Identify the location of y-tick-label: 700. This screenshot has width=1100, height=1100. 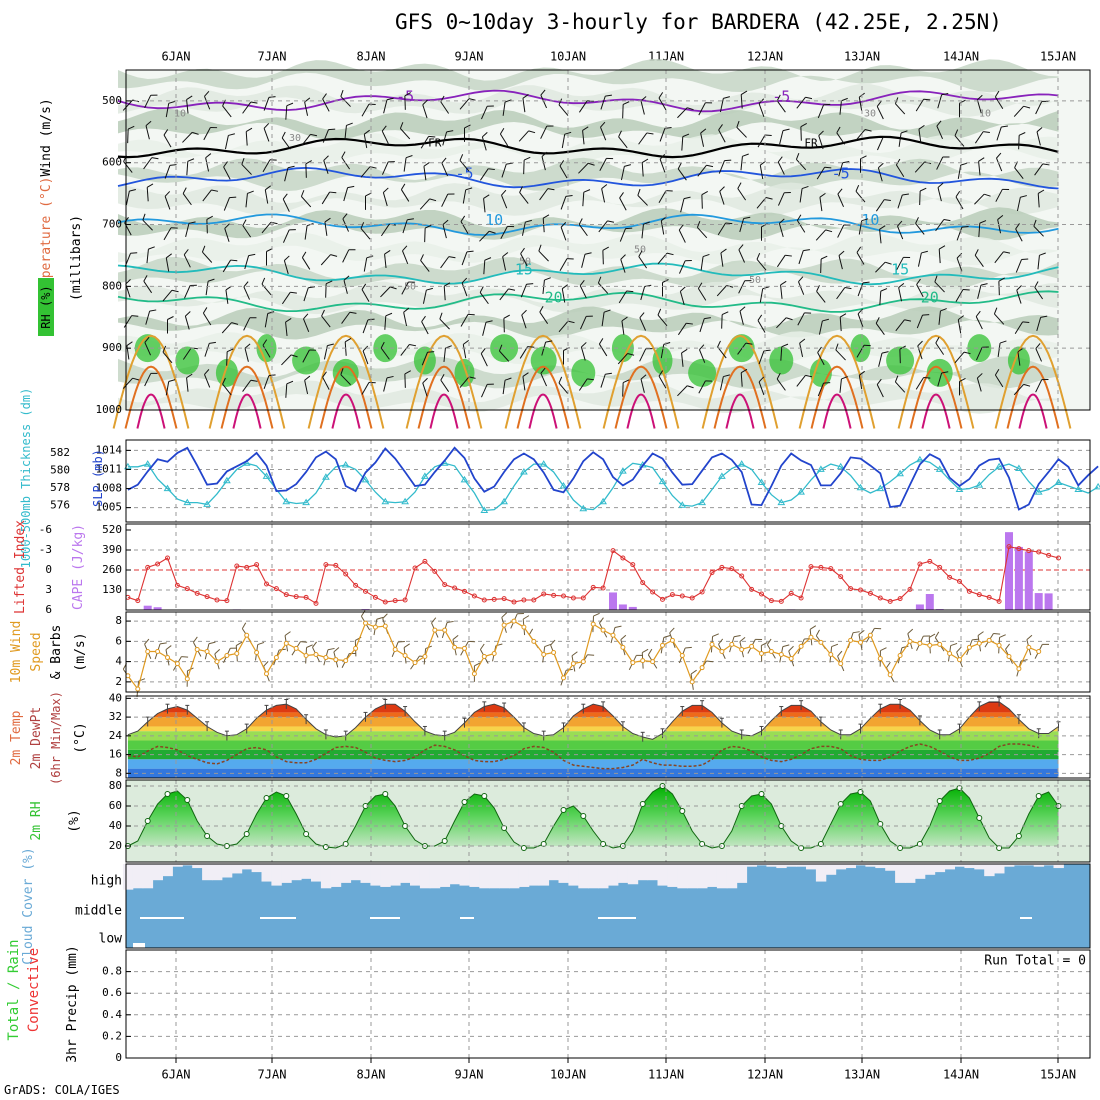
(112, 224).